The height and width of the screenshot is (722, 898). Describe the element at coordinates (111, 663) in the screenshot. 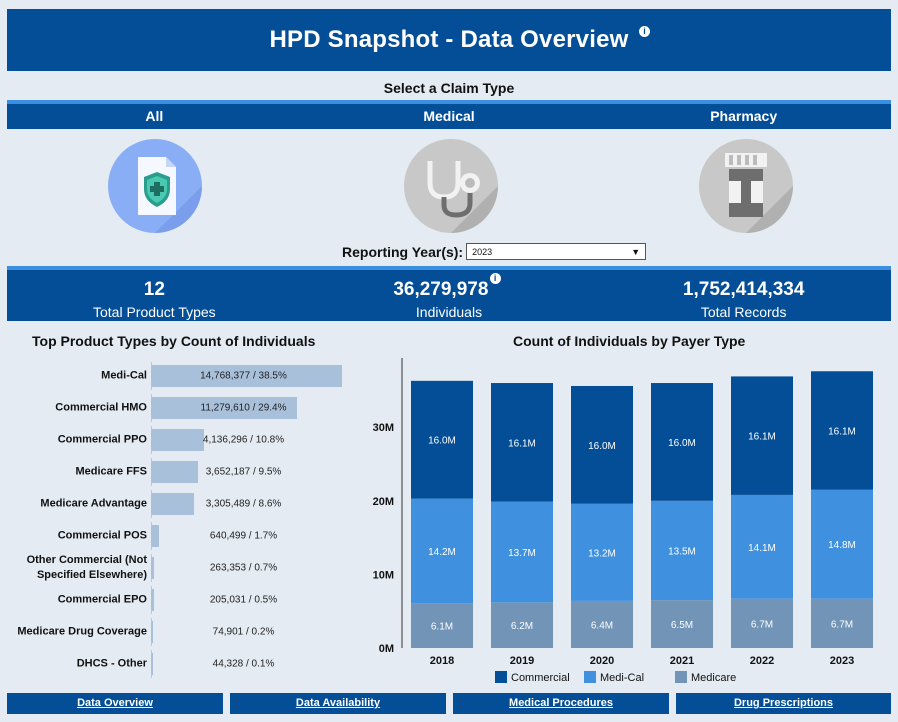

I see `product-type-label: DHCS - Other` at that location.